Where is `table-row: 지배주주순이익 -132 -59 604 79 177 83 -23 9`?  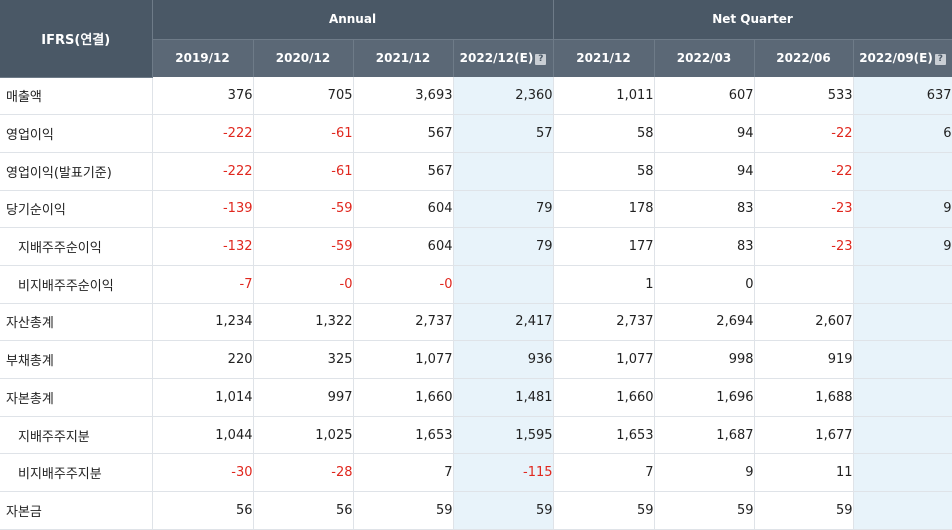 table-row: 지배주주순이익 -132 -59 604 79 177 83 -23 9 is located at coordinates (476, 246).